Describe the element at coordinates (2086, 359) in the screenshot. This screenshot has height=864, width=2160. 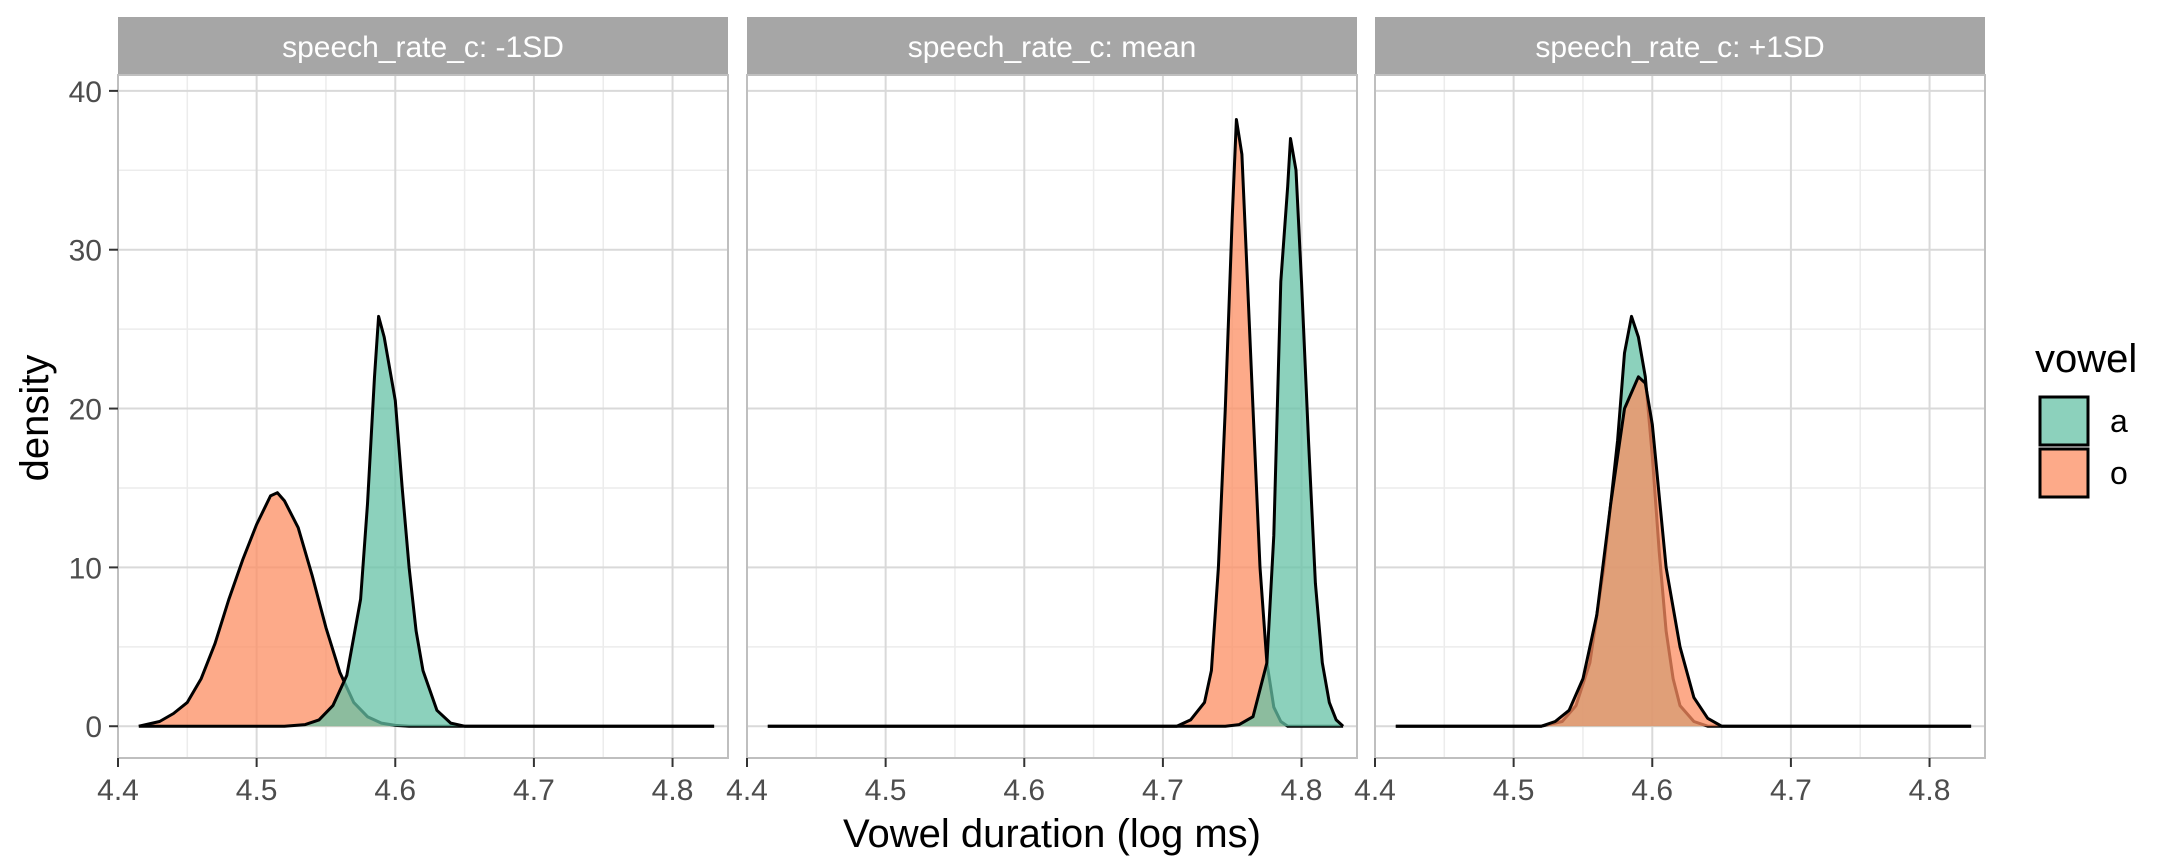
I see `legend-title: vowel` at that location.